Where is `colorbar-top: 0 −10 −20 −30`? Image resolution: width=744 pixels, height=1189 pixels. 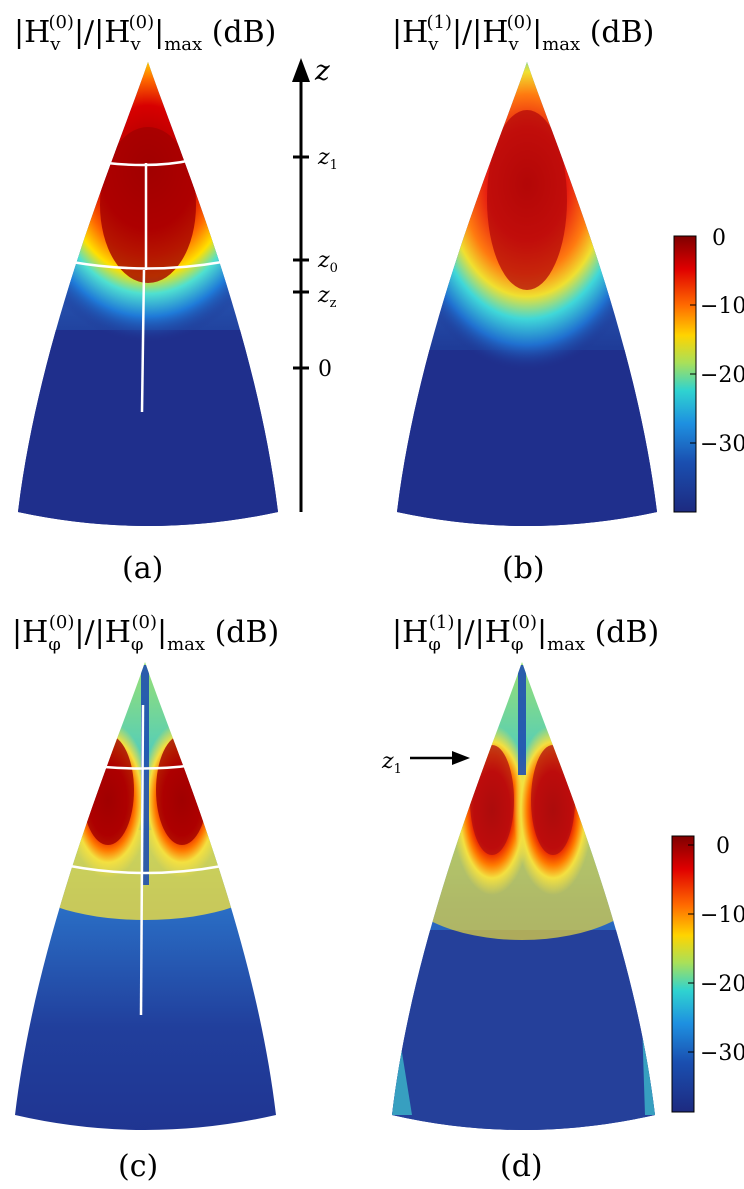 colorbar-top: 0 −10 −20 −30 is located at coordinates (708, 369).